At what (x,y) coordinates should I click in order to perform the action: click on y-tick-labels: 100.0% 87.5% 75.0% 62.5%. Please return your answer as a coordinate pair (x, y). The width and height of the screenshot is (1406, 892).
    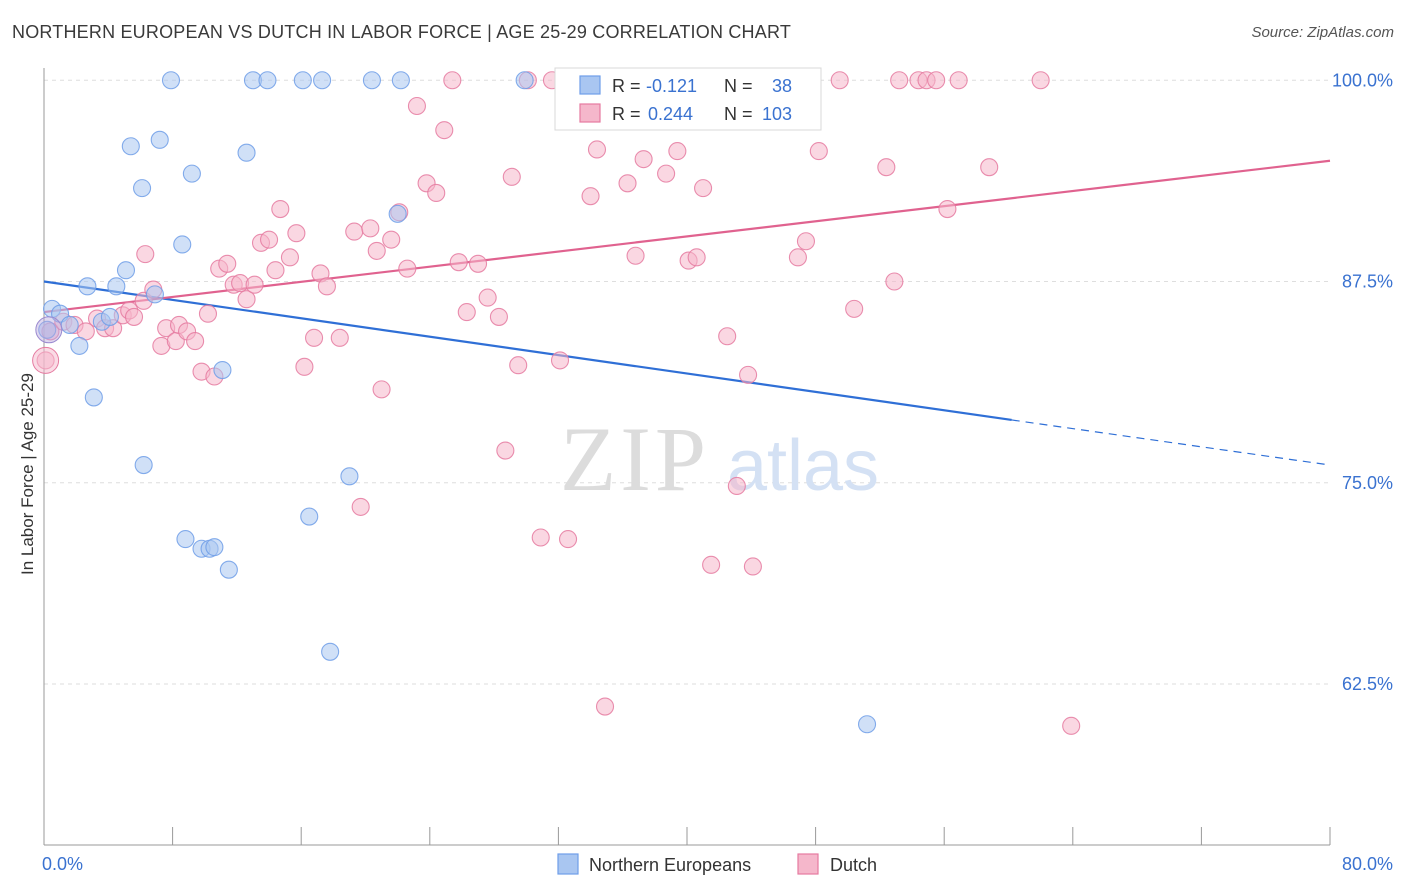
    Looking at the image, I should click on (1362, 382).